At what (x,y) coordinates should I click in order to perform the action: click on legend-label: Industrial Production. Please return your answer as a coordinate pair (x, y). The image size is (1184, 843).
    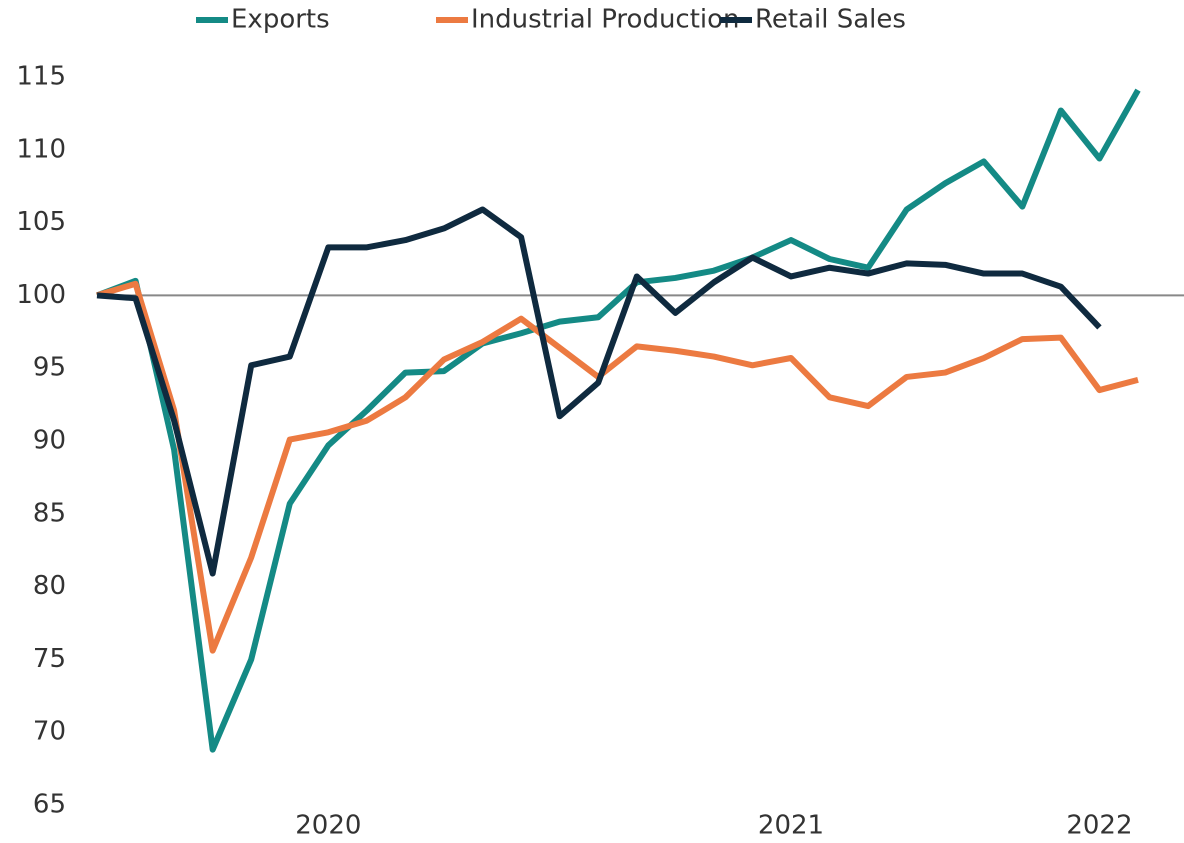
    Looking at the image, I should click on (605, 20).